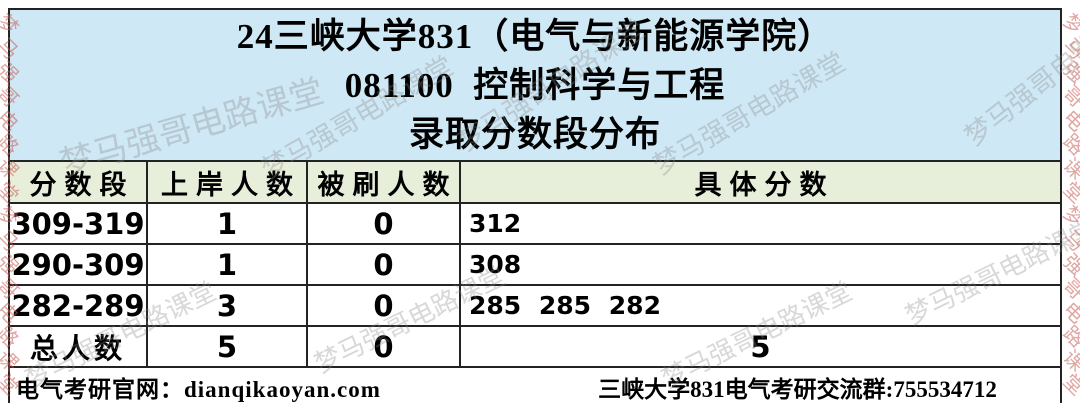  What do you see at coordinates (495, 223) in the screenshot?
I see `cell-score-details: 312` at bounding box center [495, 223].